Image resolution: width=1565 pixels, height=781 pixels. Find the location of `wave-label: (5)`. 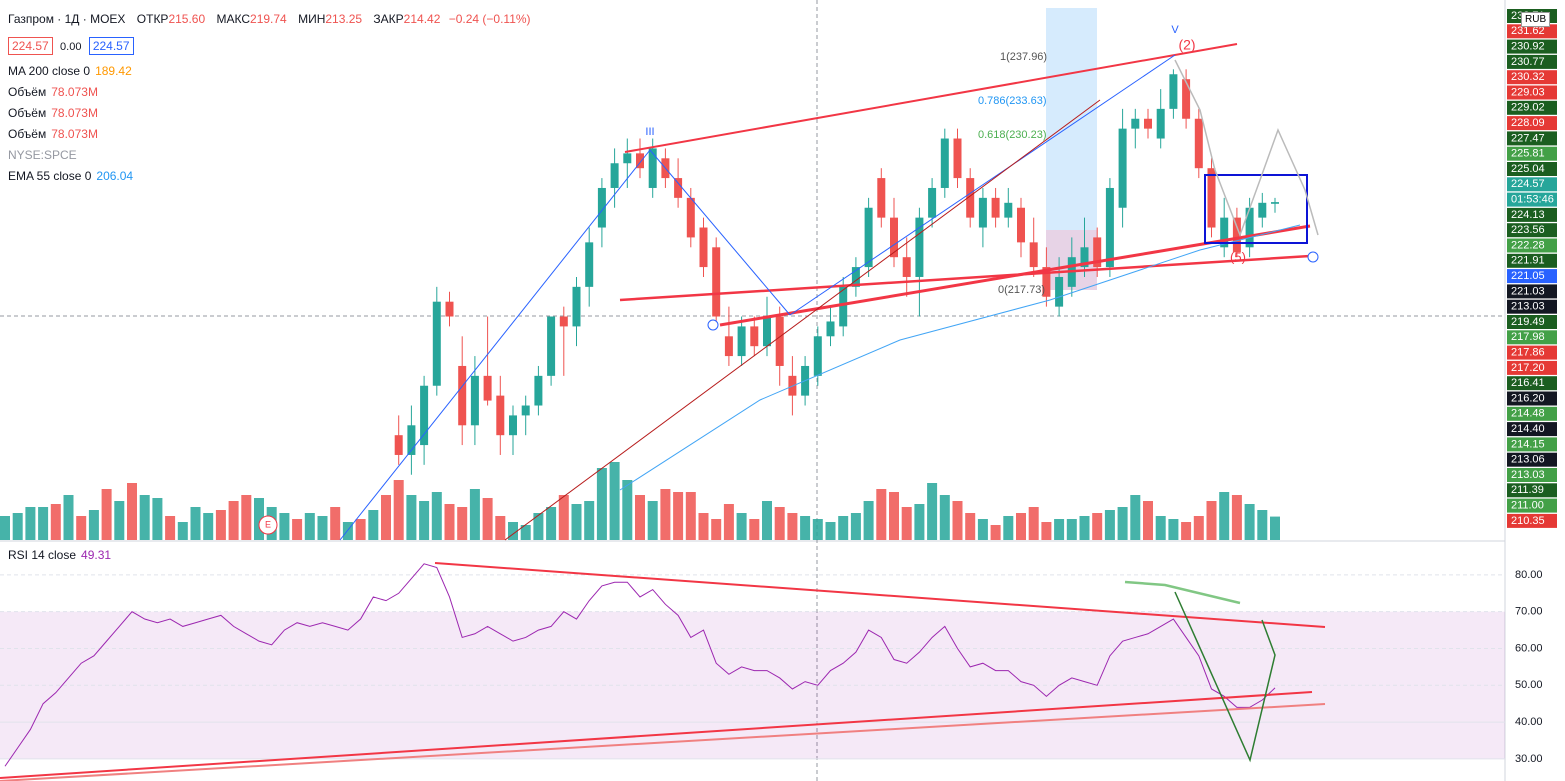

wave-label: (5) is located at coordinates (1238, 256).